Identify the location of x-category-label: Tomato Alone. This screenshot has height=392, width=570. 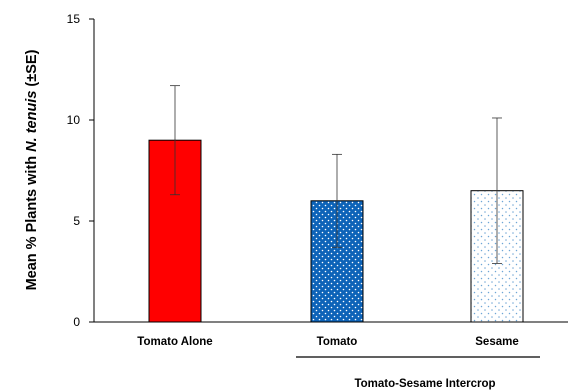
(174, 342).